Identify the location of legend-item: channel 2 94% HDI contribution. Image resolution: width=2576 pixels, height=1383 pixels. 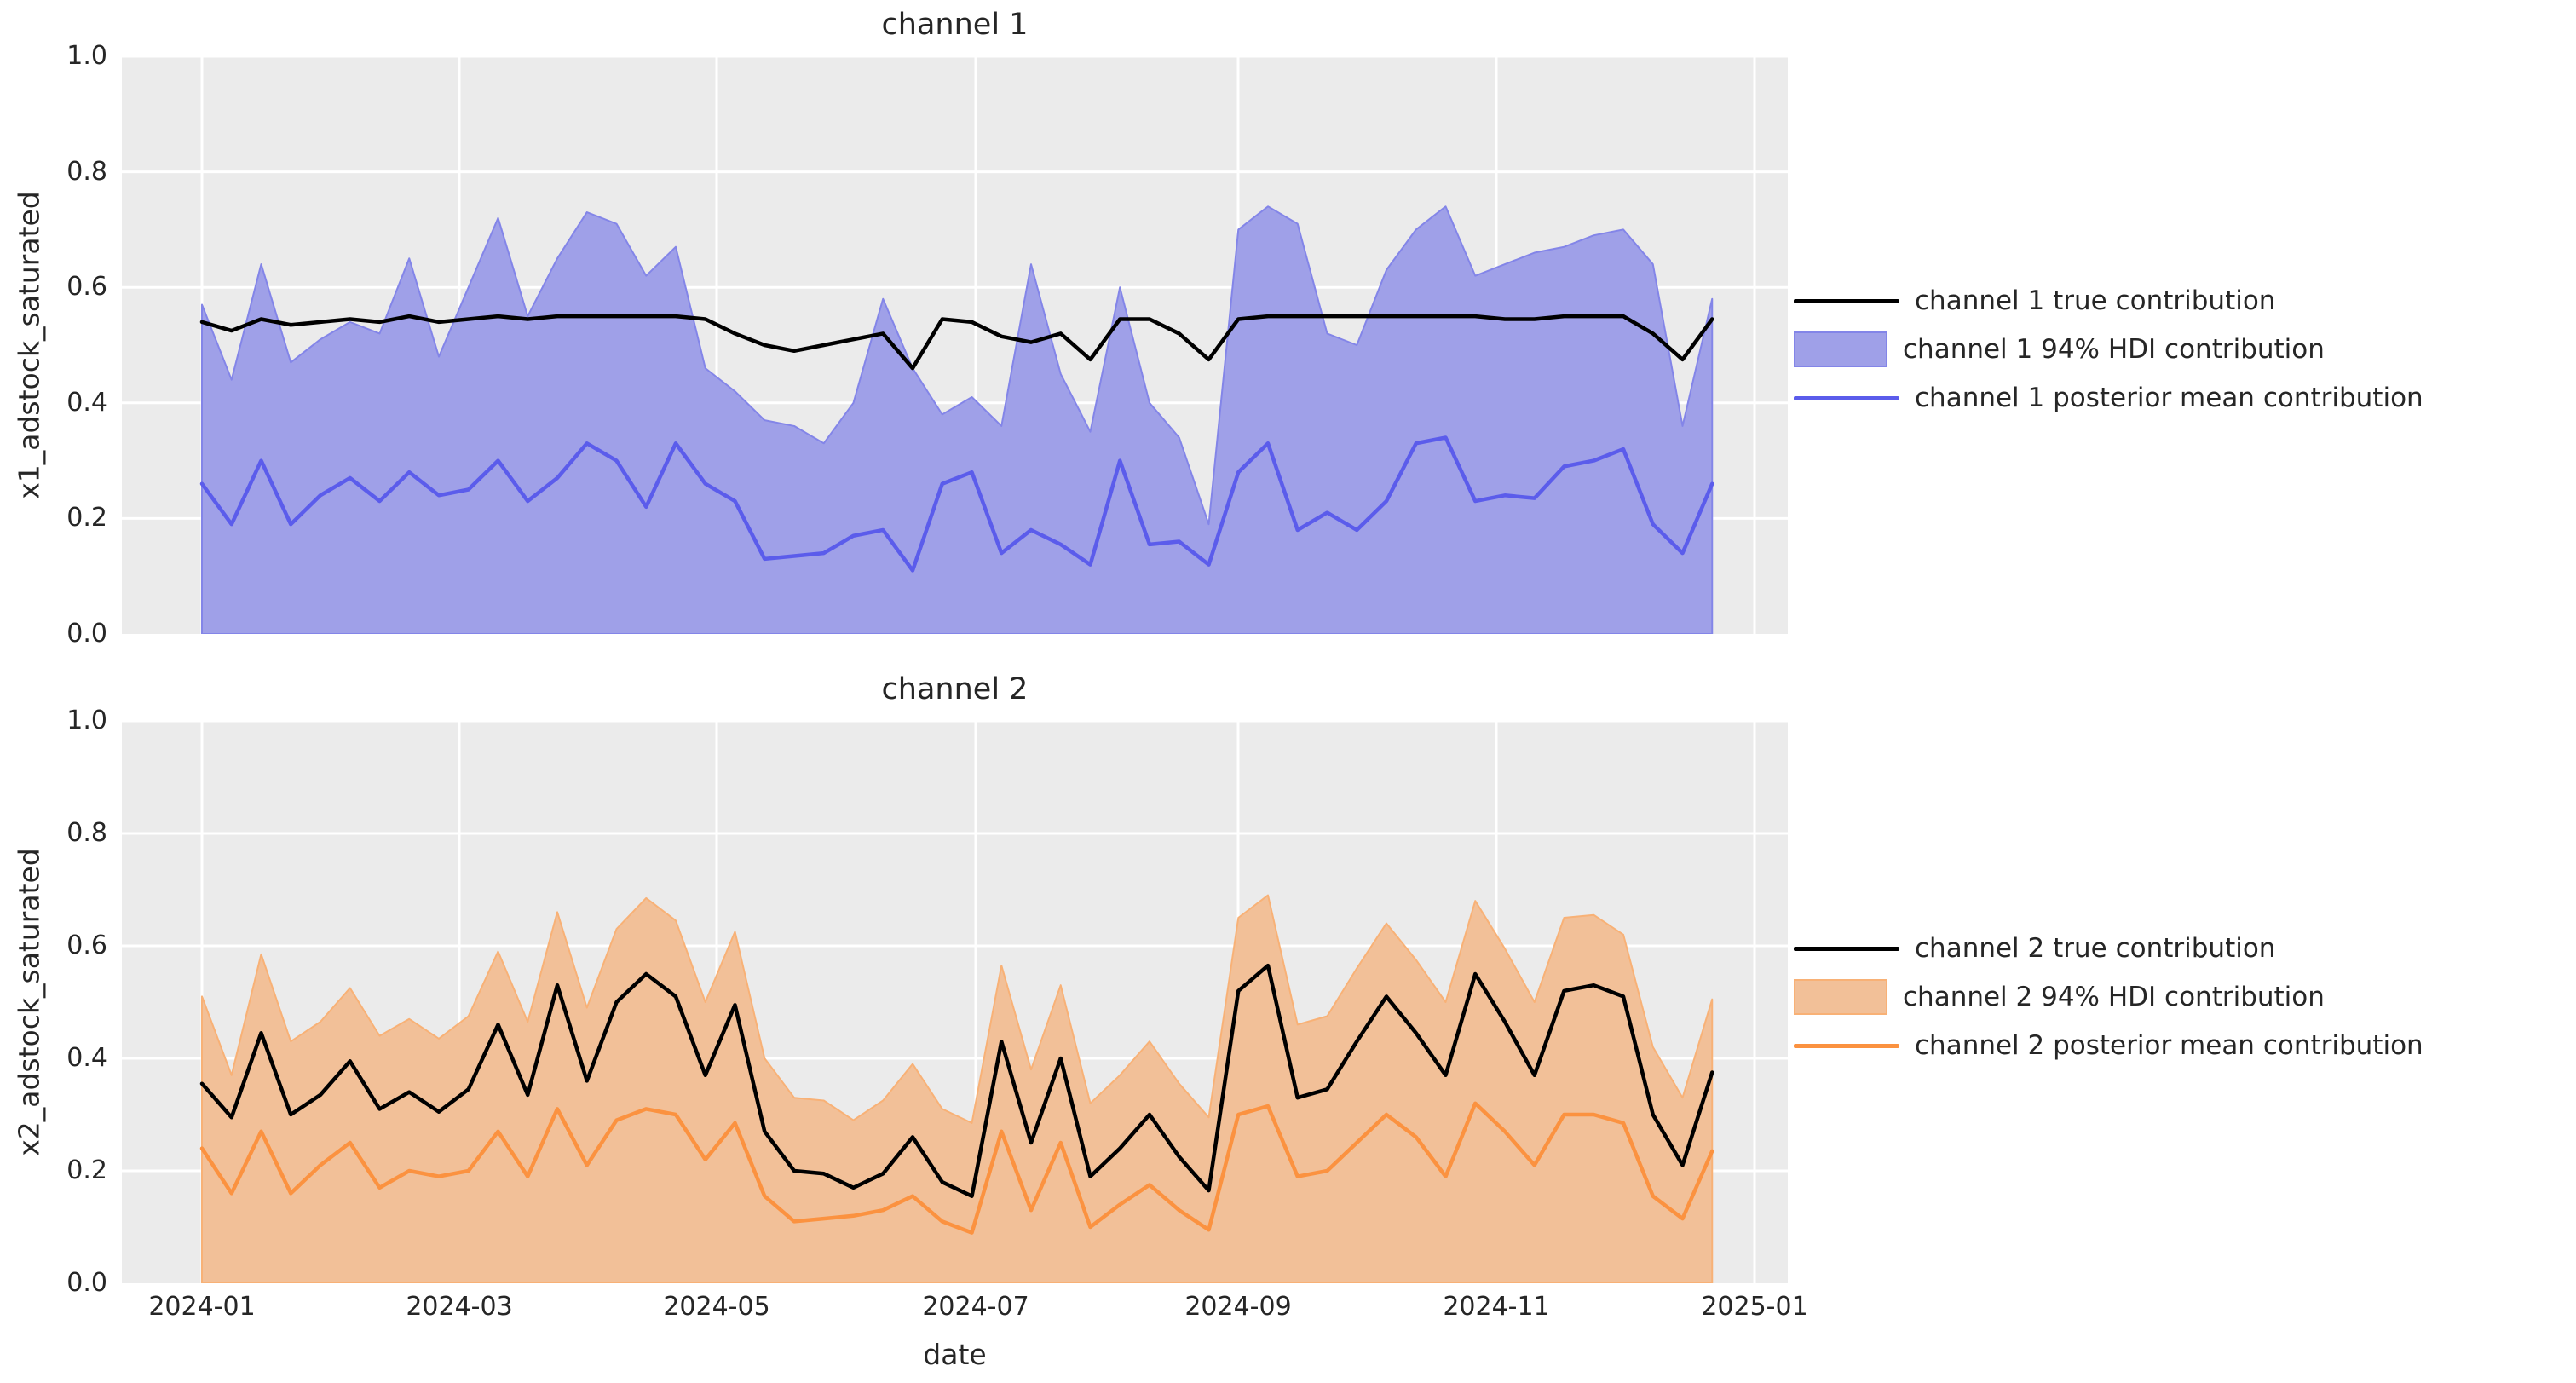
(2059, 997).